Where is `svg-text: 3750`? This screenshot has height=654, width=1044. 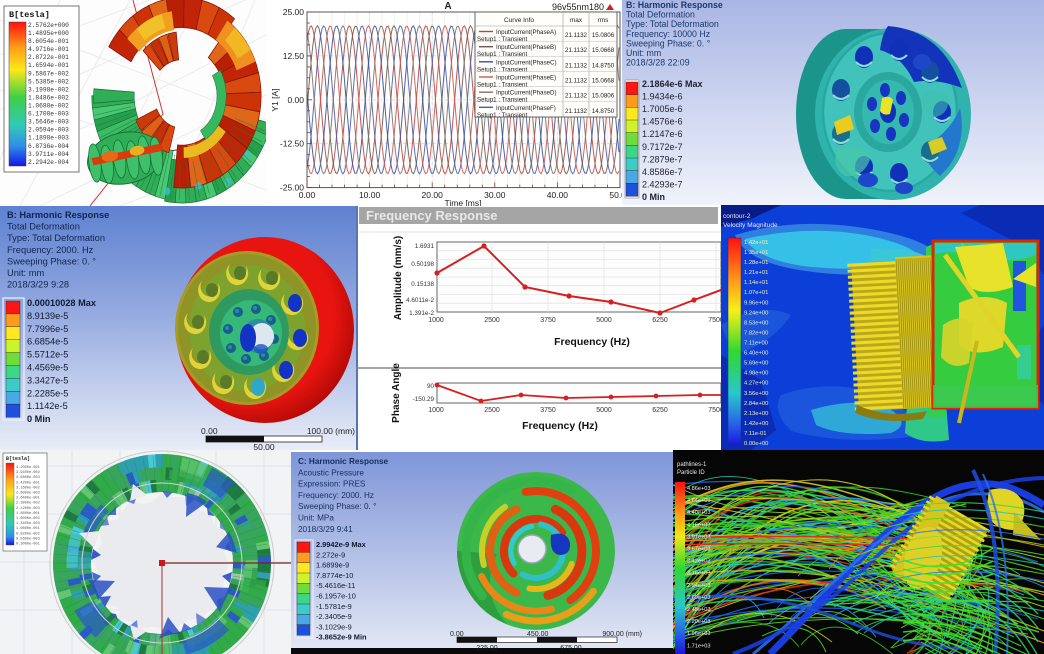 svg-text: 3750 is located at coordinates (548, 320).